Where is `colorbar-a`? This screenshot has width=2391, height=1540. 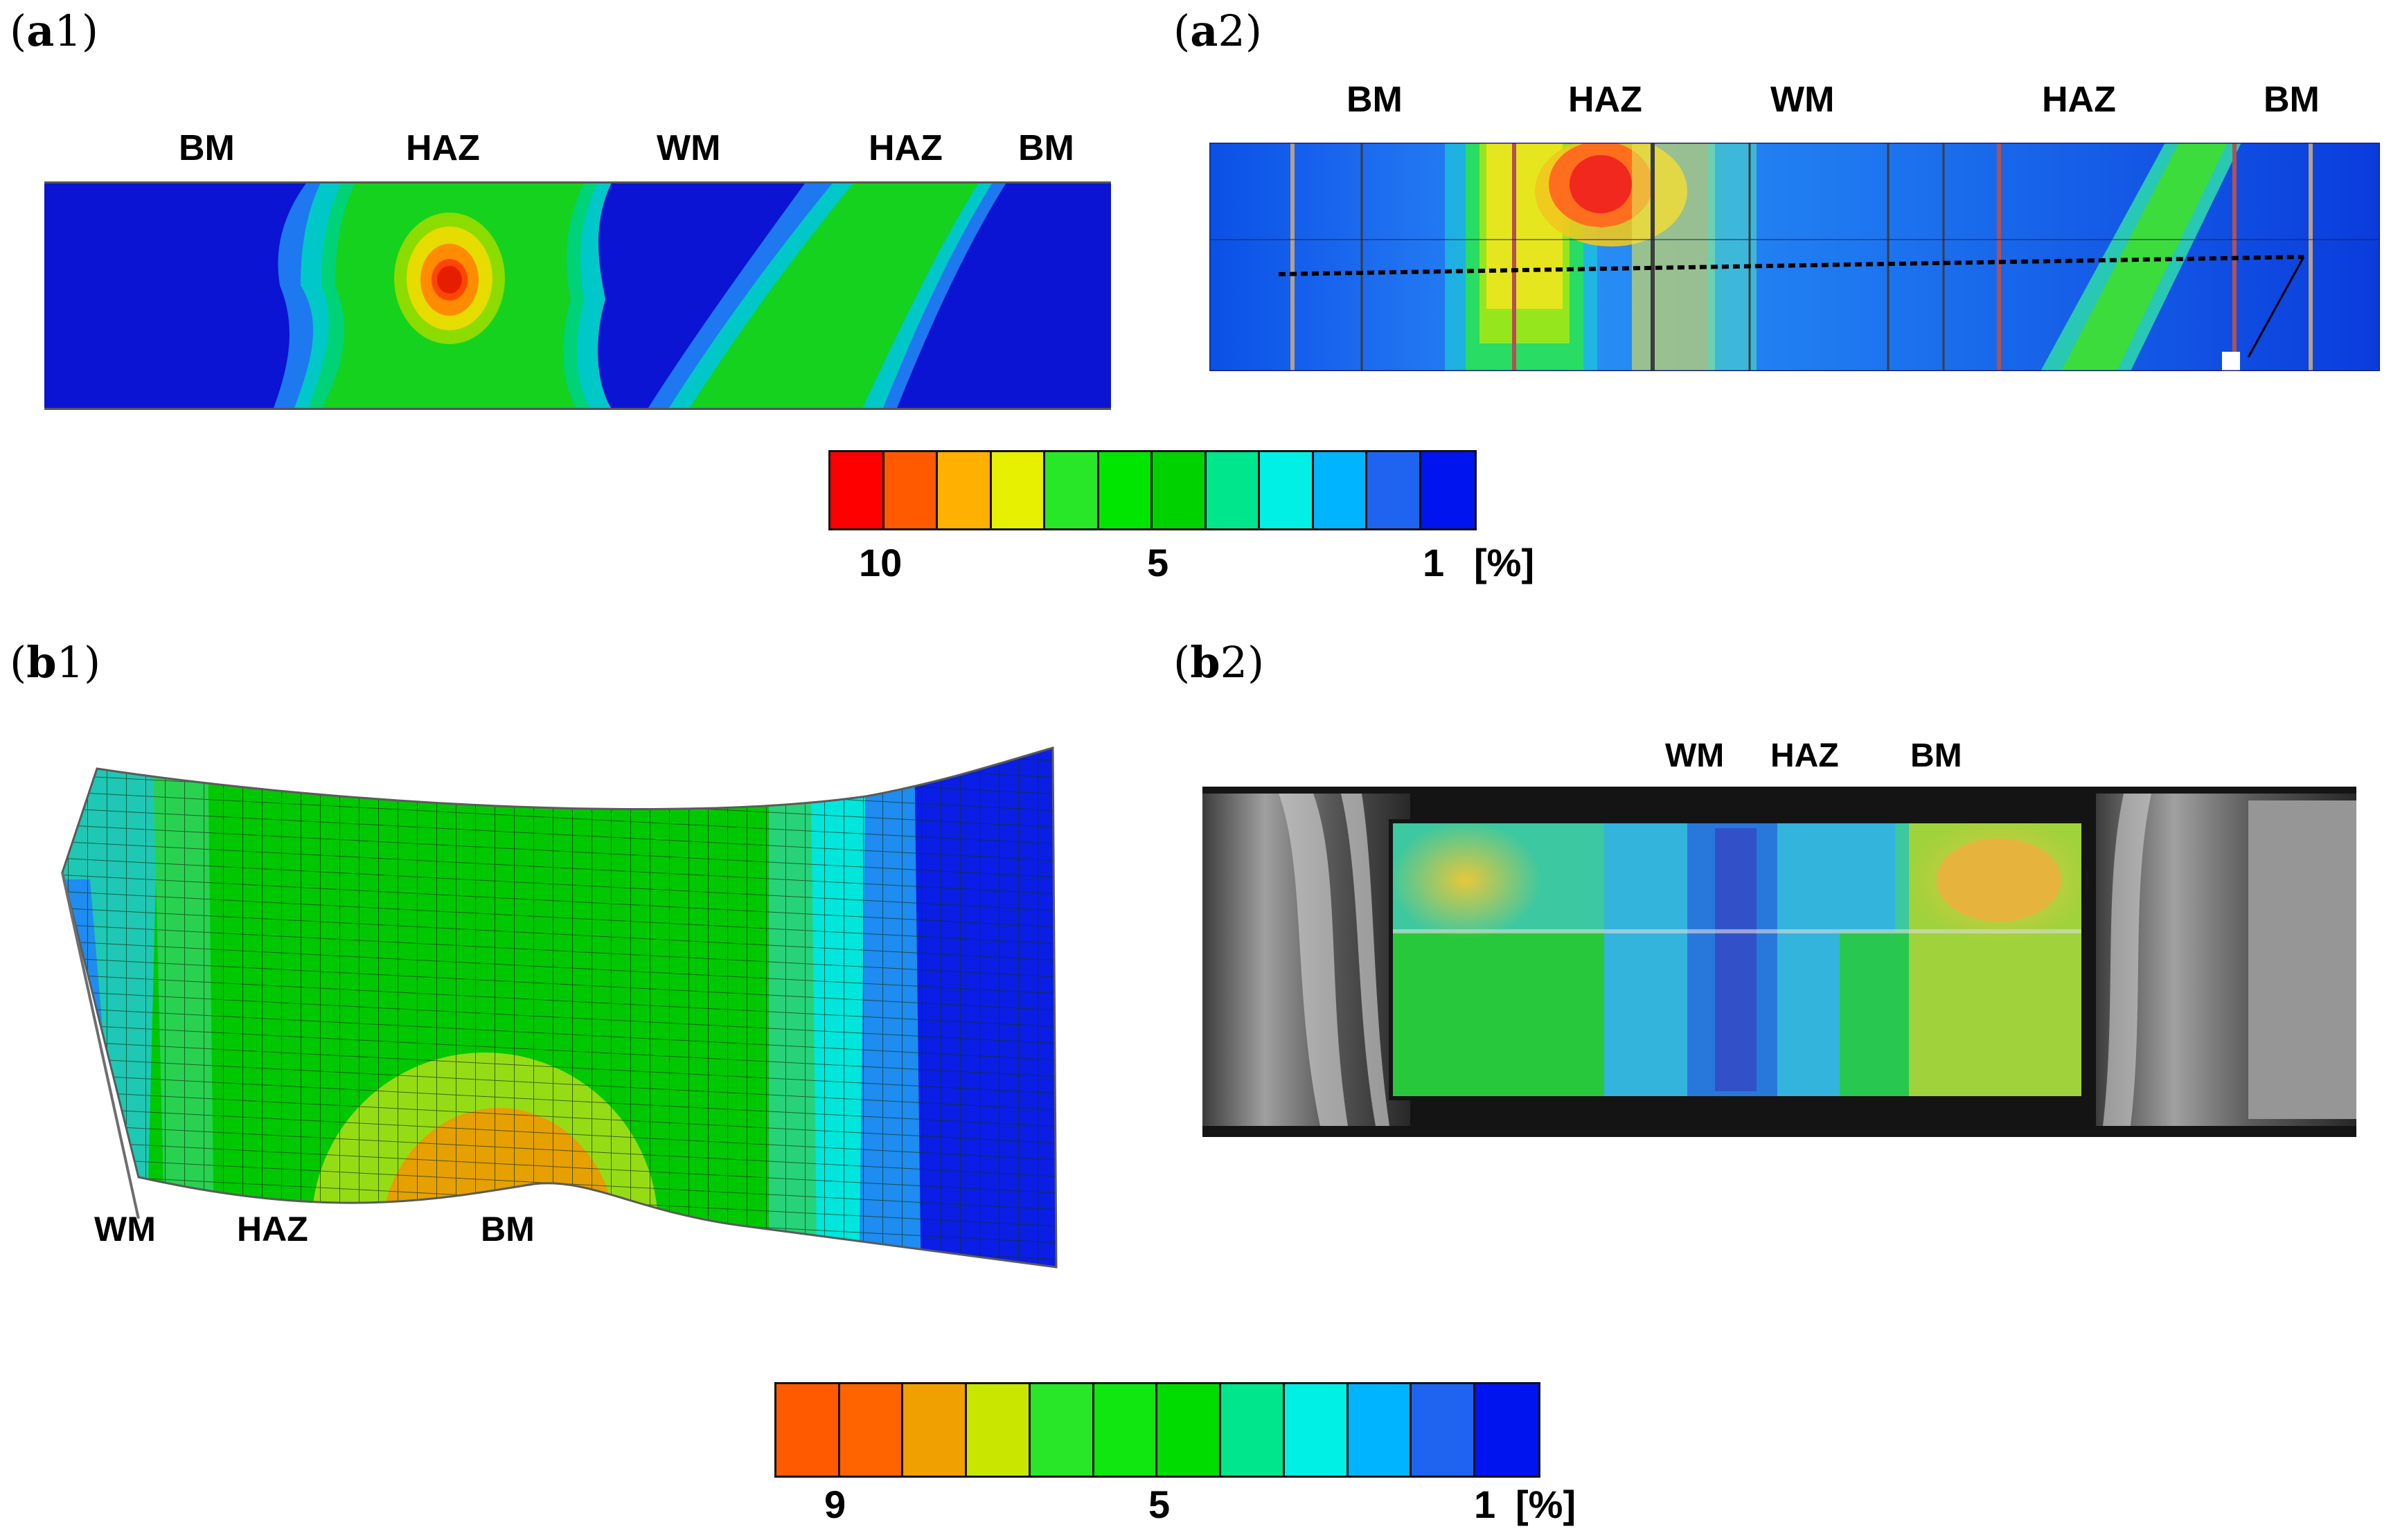 colorbar-a is located at coordinates (1152, 490).